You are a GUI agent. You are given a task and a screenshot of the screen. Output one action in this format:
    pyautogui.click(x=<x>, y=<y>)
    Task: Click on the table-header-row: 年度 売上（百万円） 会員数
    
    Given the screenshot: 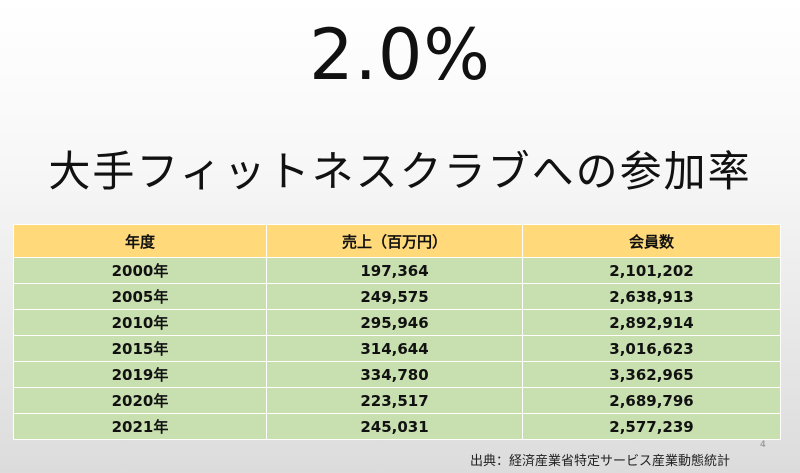 What is the action you would take?
    pyautogui.click(x=397, y=241)
    